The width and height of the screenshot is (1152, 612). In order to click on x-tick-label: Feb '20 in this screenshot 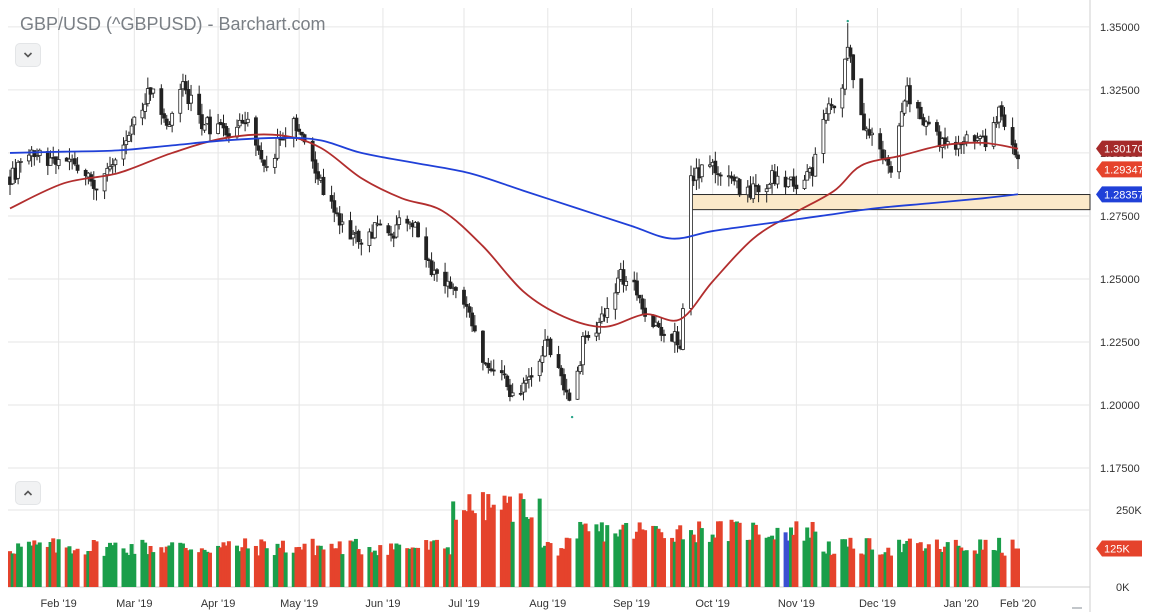, I will do `click(1018, 604)`.